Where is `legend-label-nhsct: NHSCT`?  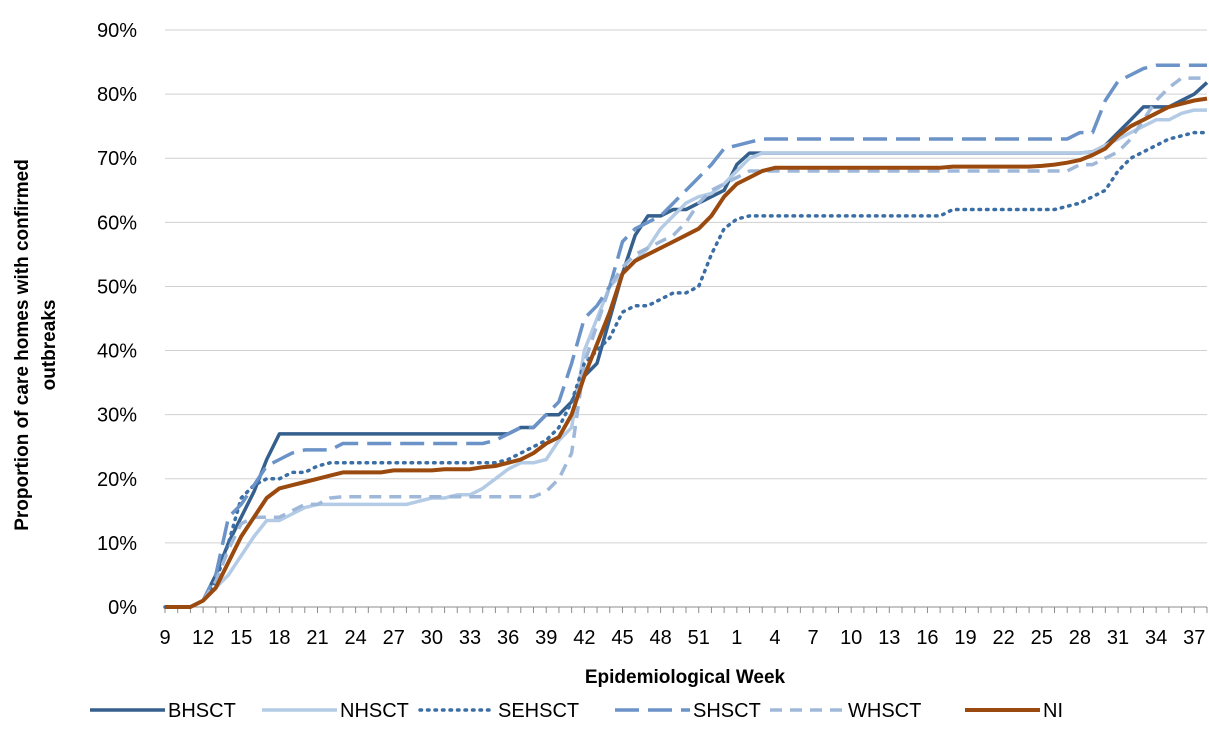 legend-label-nhsct: NHSCT is located at coordinates (374, 711).